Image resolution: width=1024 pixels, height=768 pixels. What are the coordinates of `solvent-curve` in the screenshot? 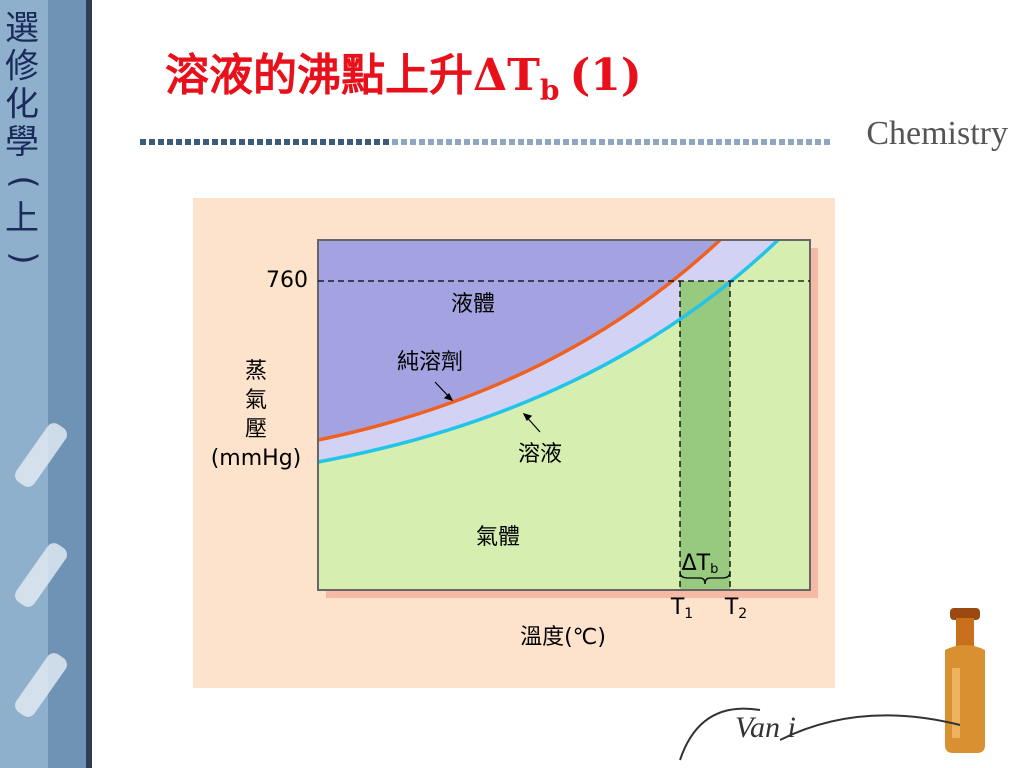 It's located at (519, 340).